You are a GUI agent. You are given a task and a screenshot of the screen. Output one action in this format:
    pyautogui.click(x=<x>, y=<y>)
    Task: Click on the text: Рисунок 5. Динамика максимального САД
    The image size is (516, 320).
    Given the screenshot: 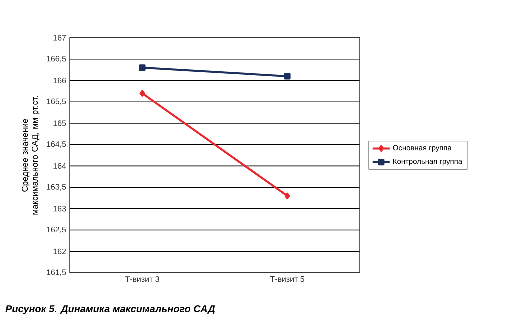 What is the action you would take?
    pyautogui.click(x=111, y=310)
    